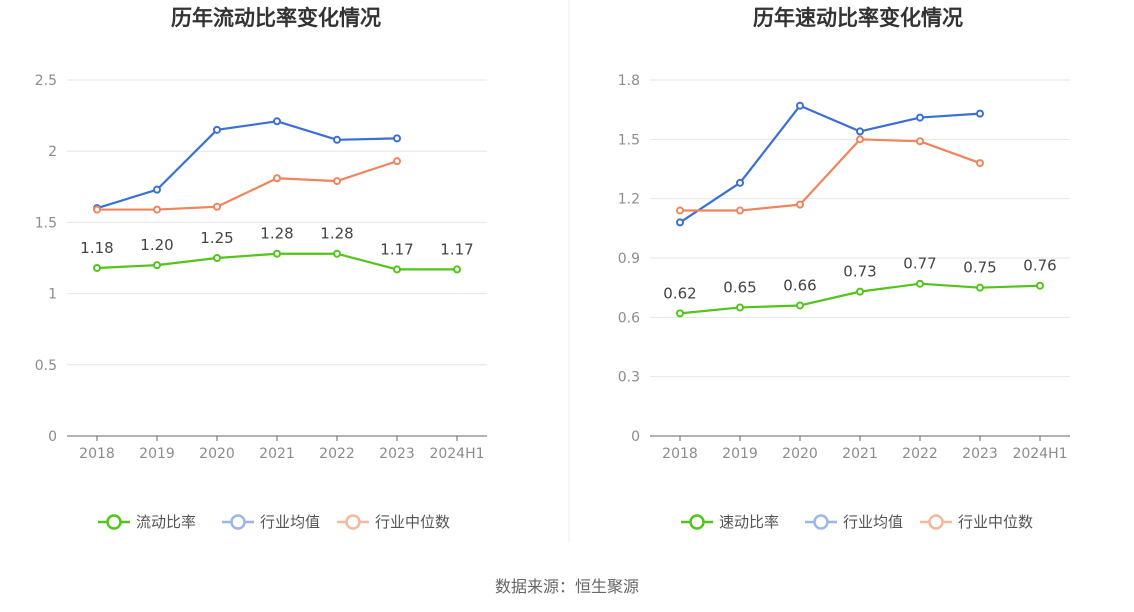 The image size is (1134, 612). I want to click on y-tick-label: 0.5, so click(46, 366).